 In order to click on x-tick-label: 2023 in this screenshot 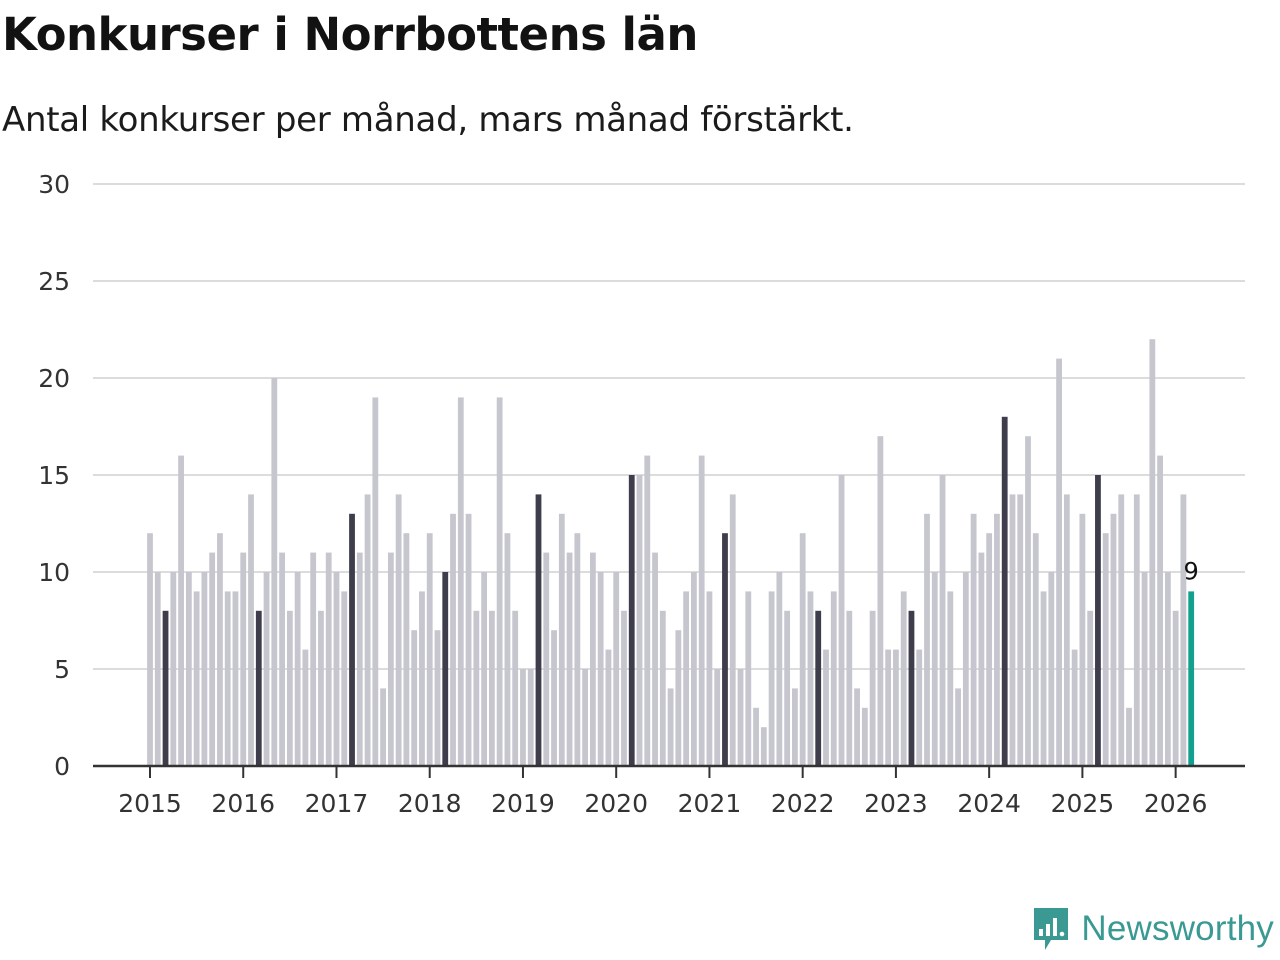, I will do `click(896, 803)`.